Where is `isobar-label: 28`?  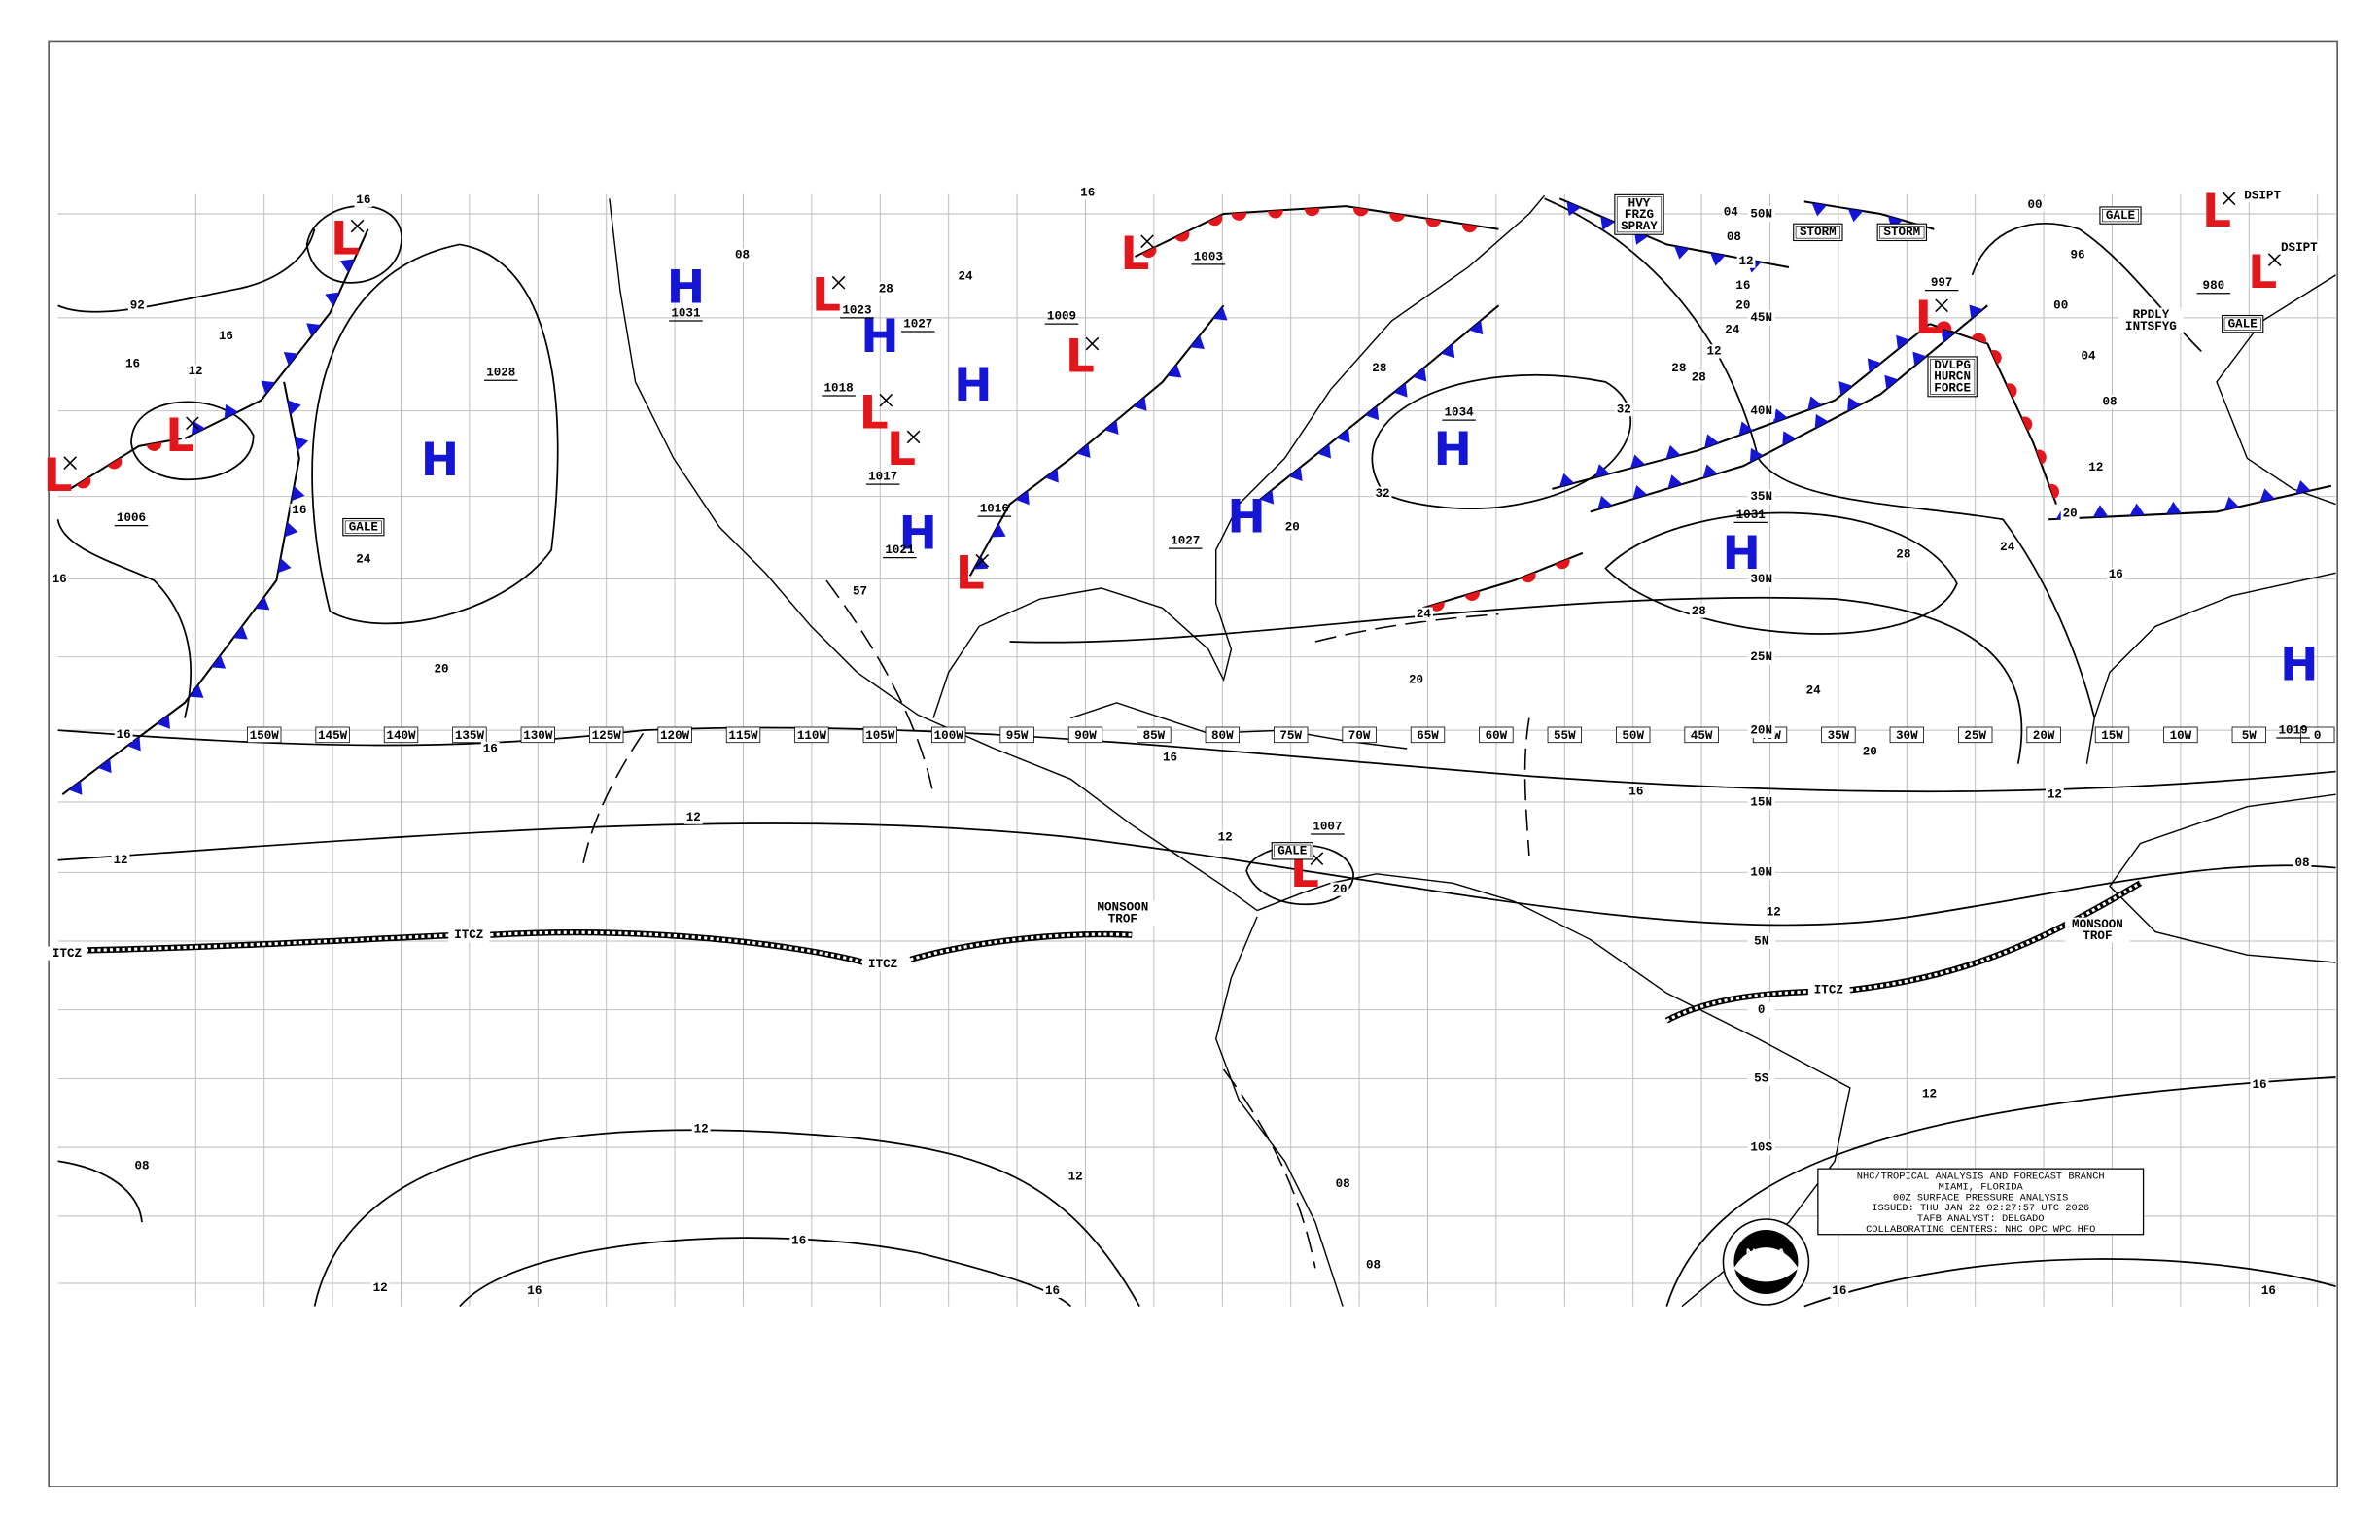
isobar-label: 28 is located at coordinates (1699, 611).